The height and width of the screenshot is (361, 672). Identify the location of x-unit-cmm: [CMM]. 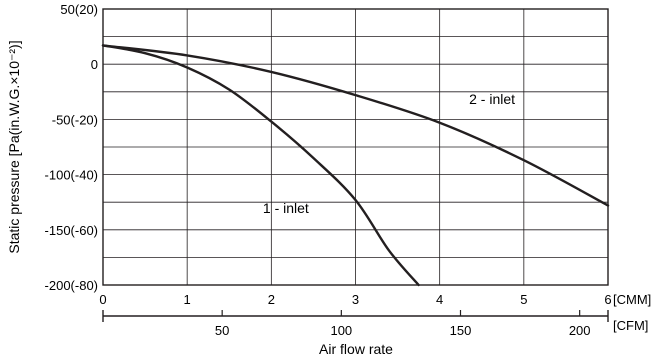
(632, 299).